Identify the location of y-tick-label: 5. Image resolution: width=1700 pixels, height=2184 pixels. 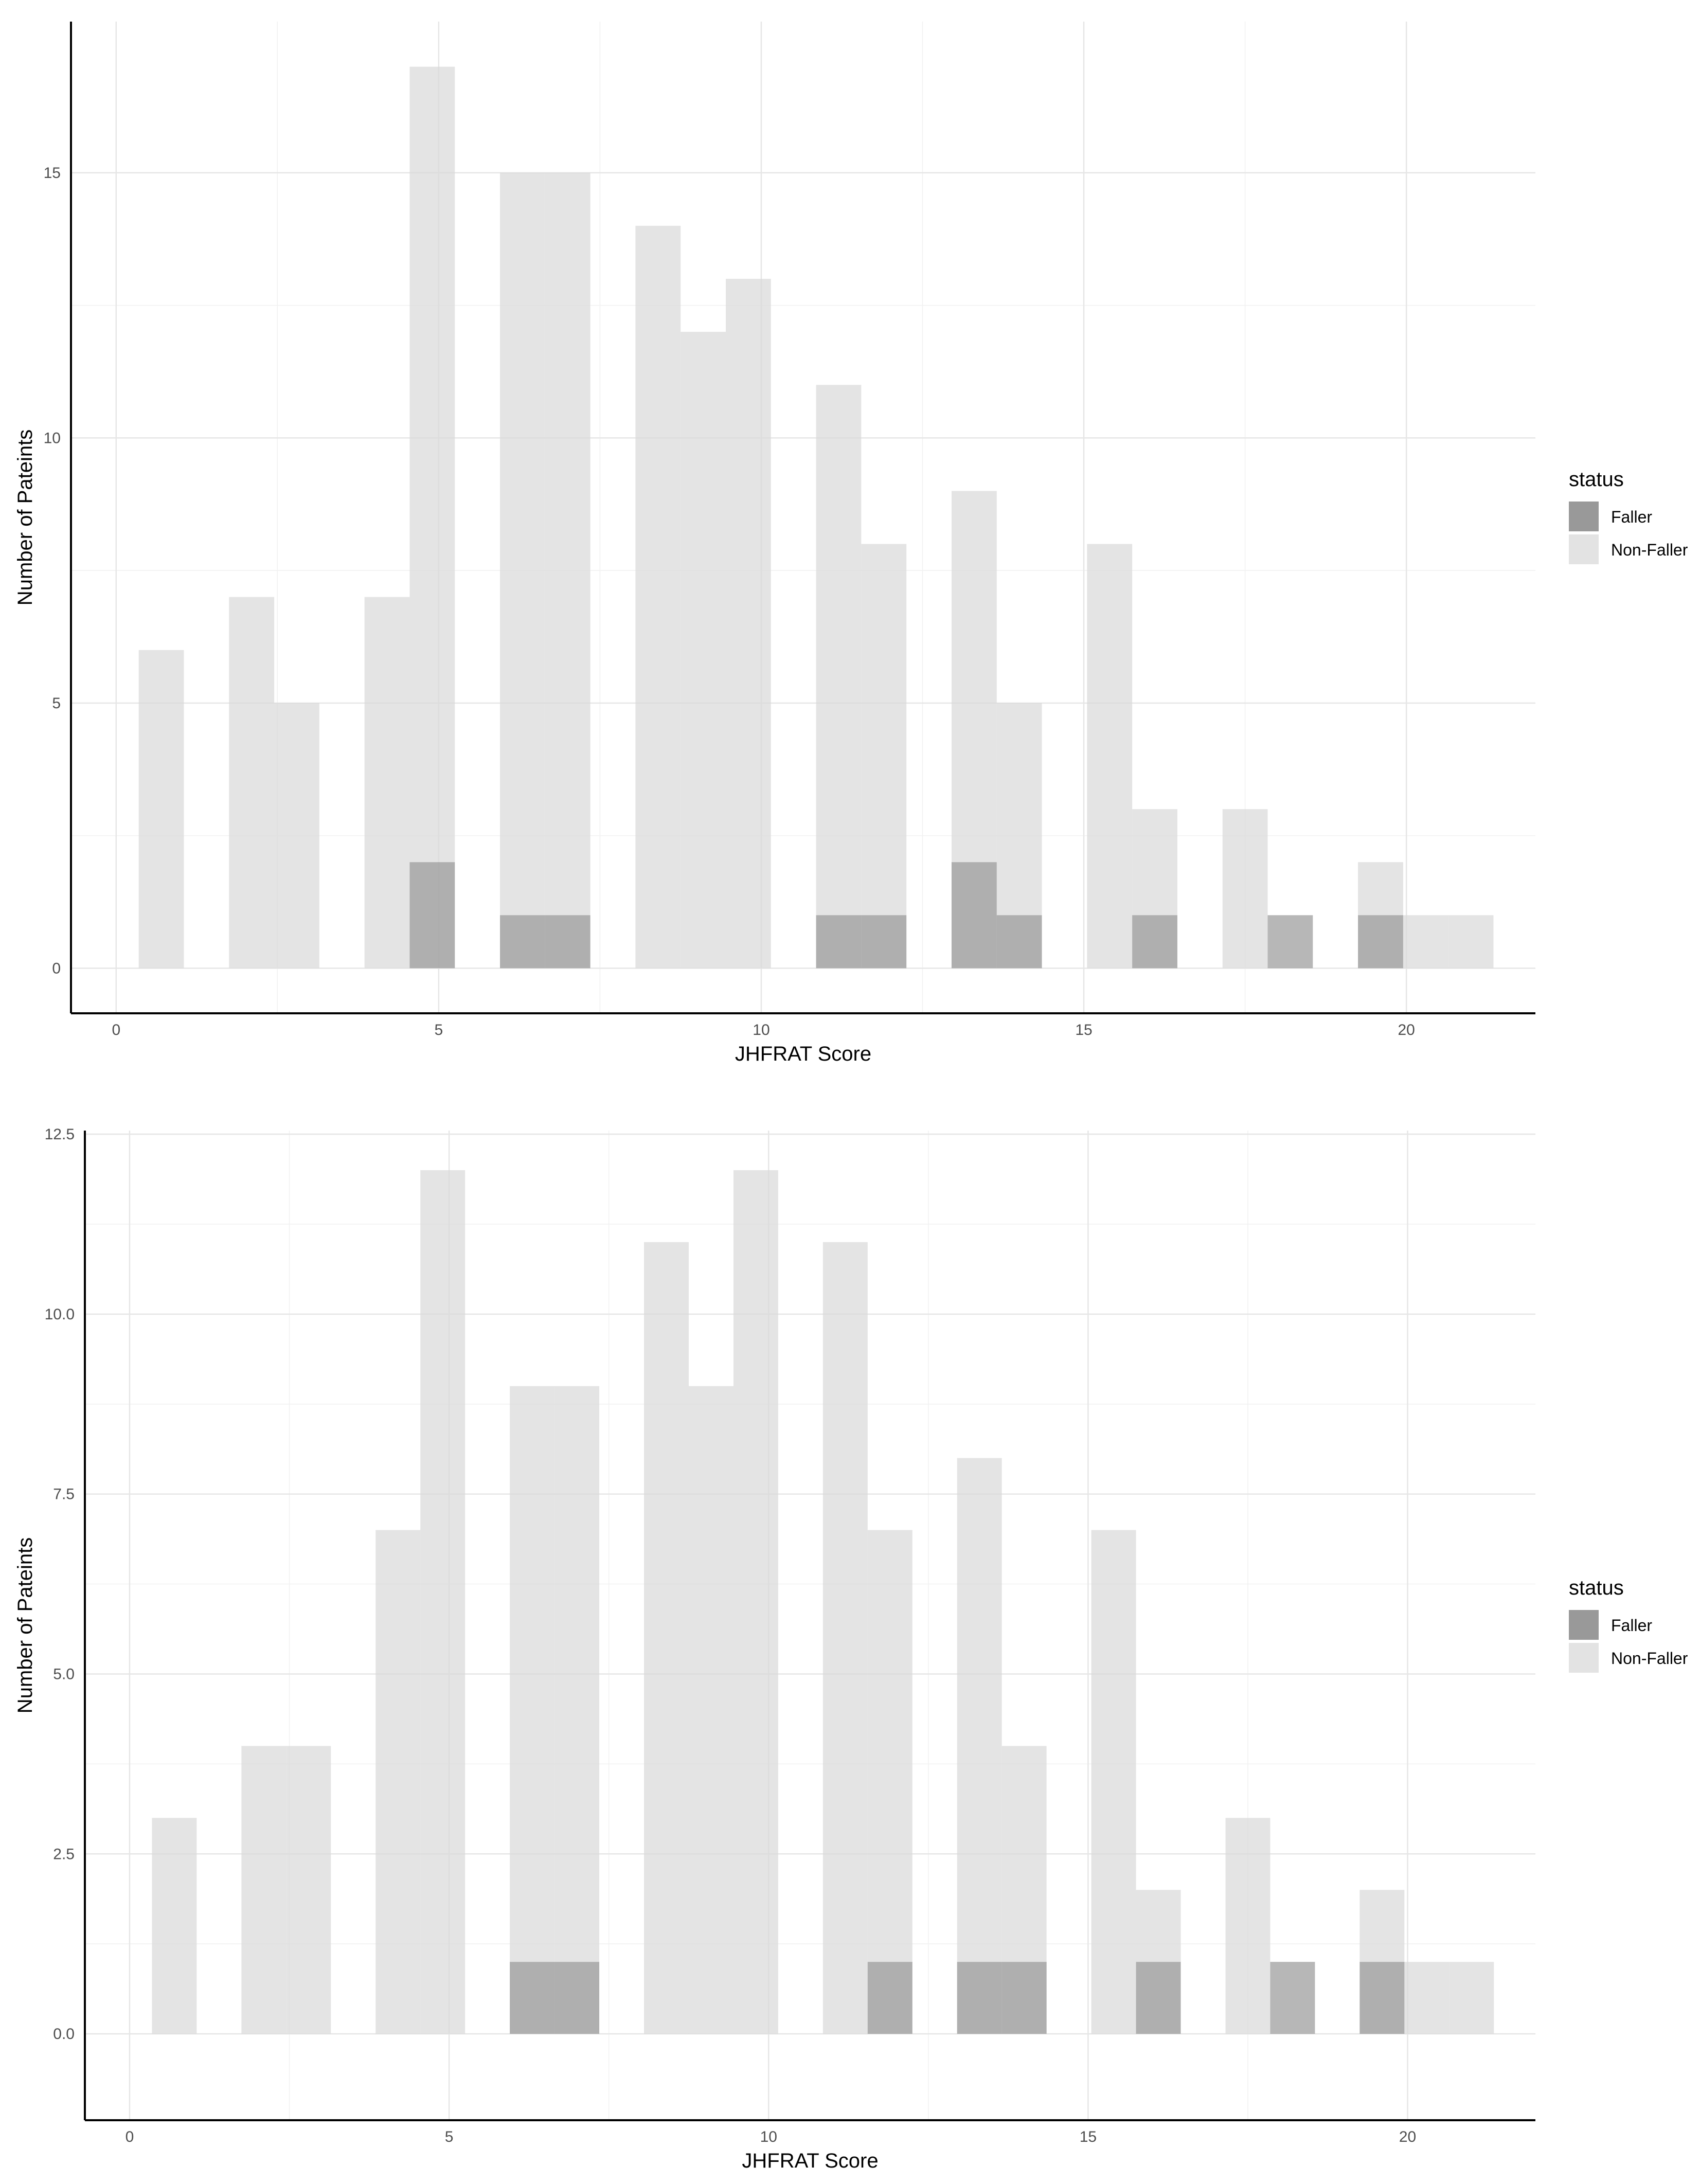
(57, 703).